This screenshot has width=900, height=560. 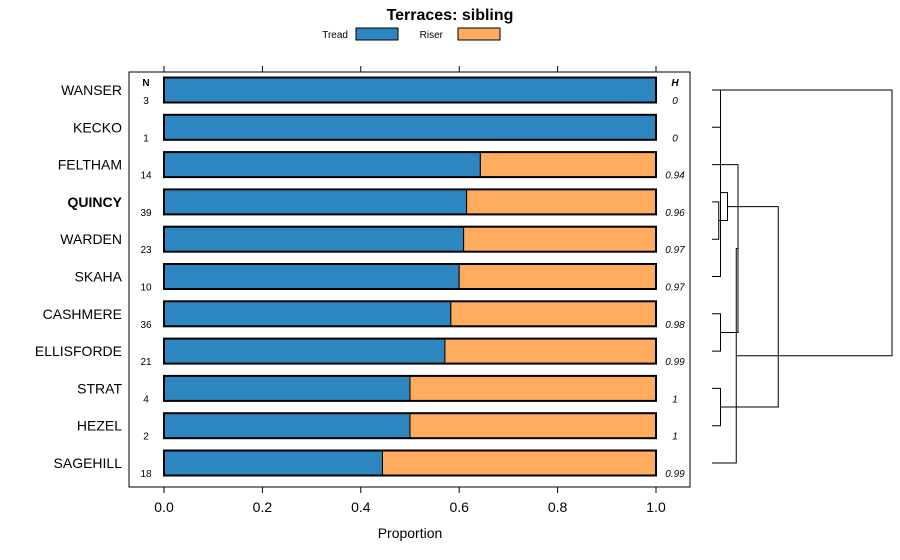 I want to click on n-value: 36, so click(x=146, y=325).